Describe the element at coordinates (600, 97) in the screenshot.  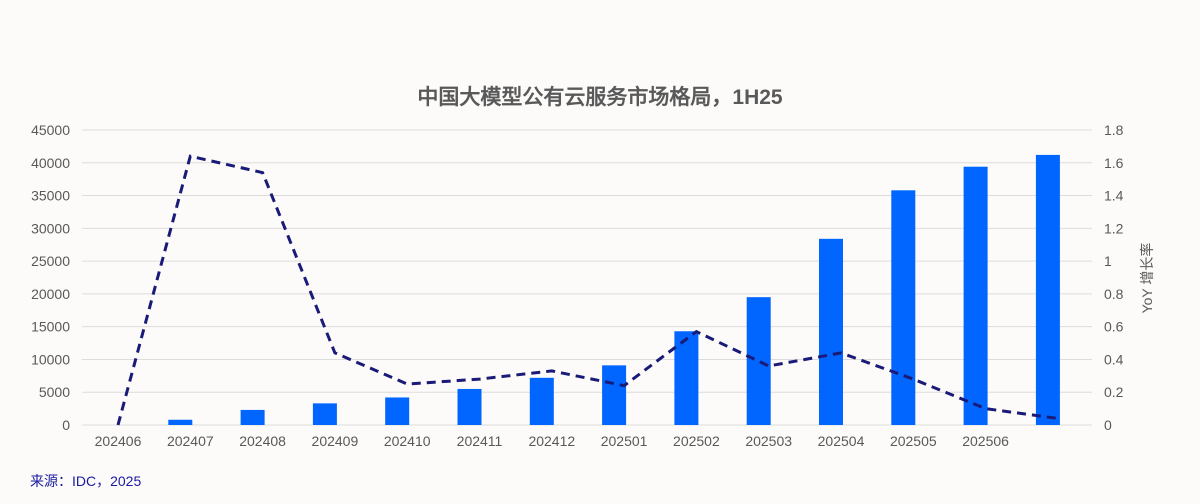
I see `chart-title: 中国大模型公有云服务市场格局，1H25` at that location.